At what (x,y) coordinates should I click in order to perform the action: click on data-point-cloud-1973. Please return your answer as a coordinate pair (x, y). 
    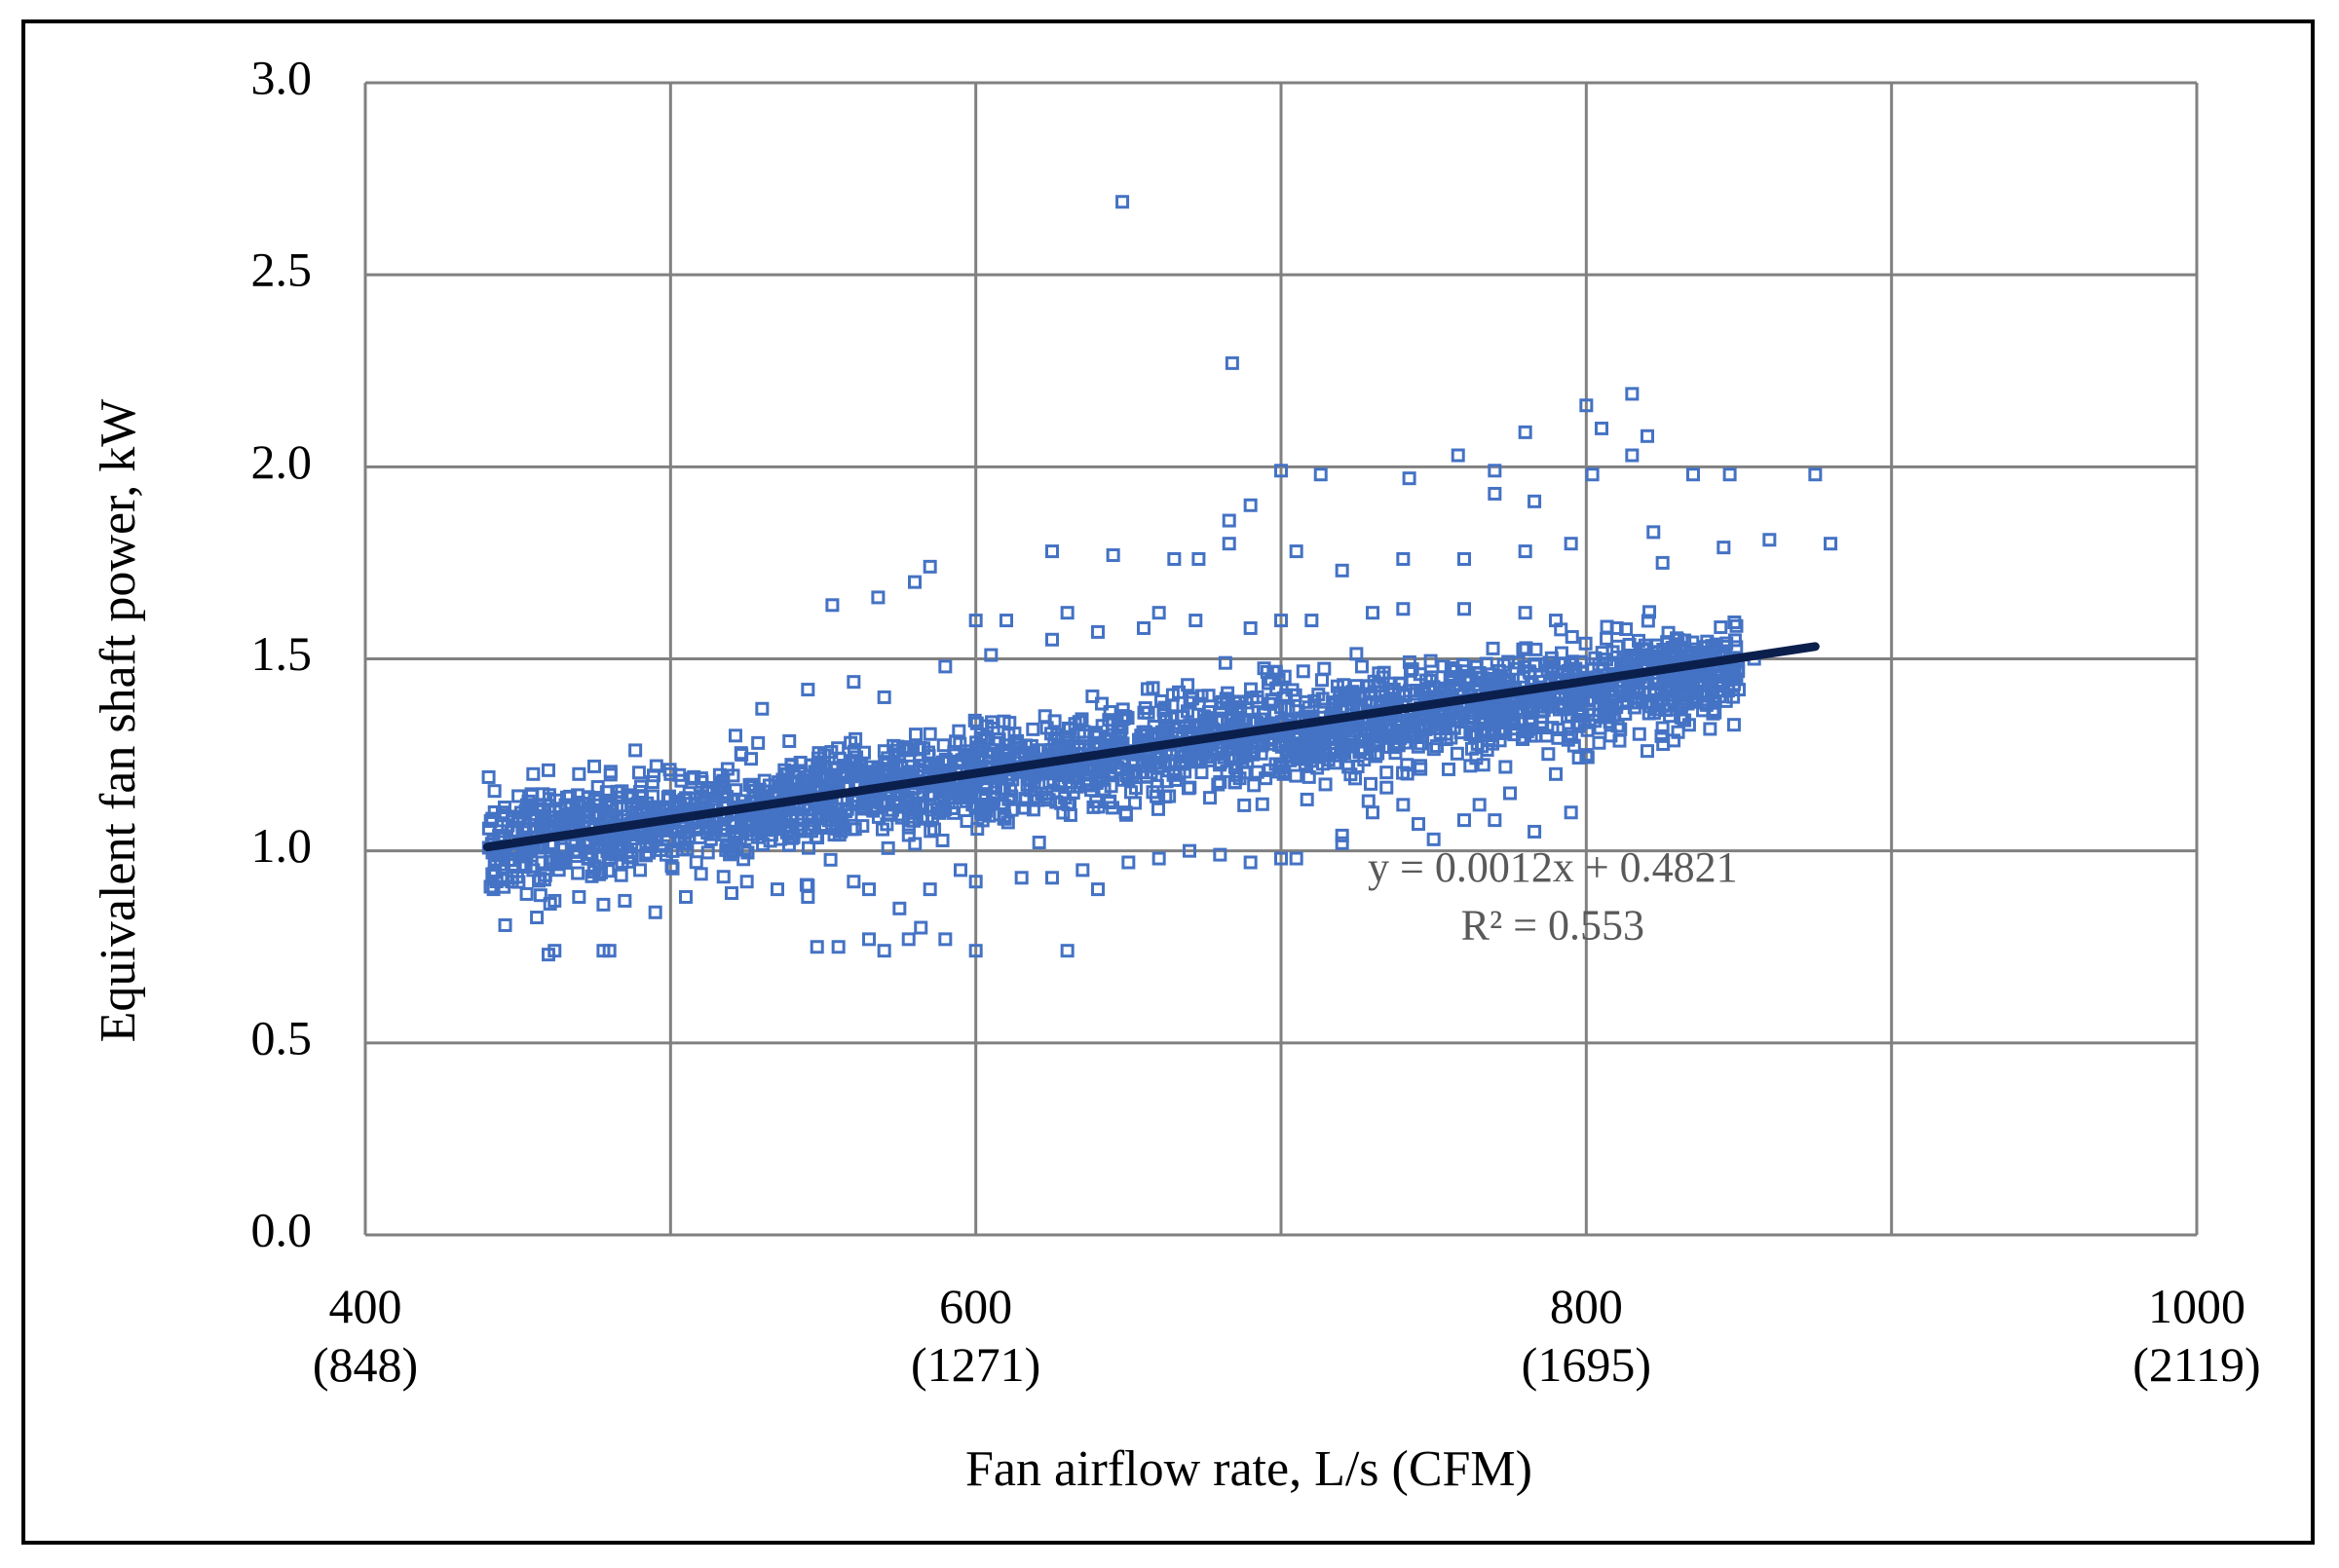
    Looking at the image, I should click on (1079, 722).